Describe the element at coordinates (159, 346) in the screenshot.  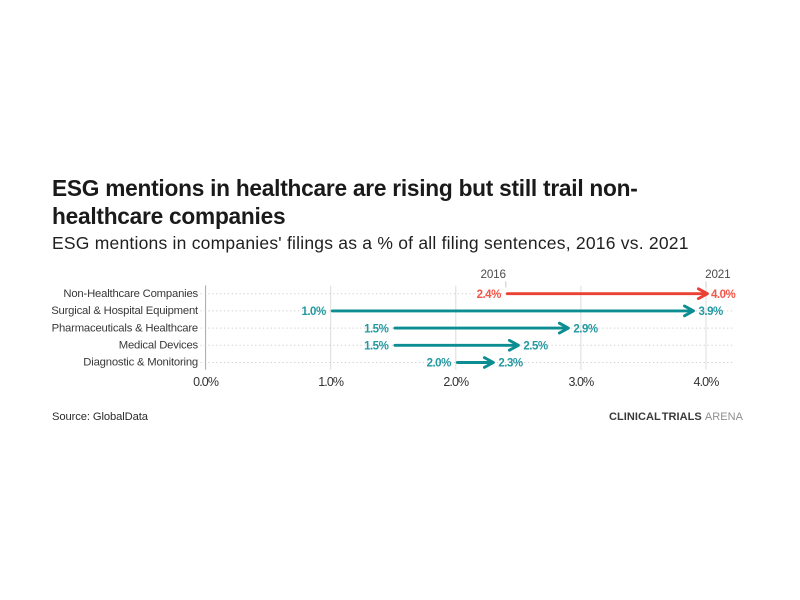
I see `svg-text: Medical Devices` at that location.